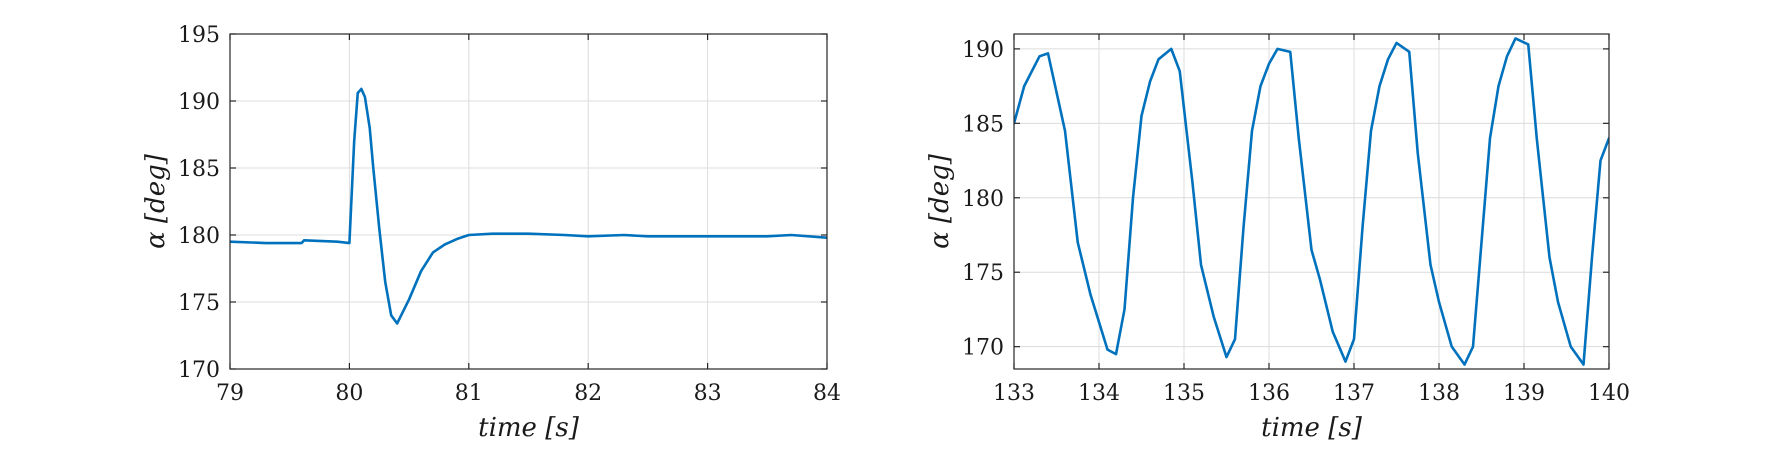 Image resolution: width=1773 pixels, height=449 pixels. What do you see at coordinates (1099, 393) in the screenshot?
I see `x-tick-label: 134` at bounding box center [1099, 393].